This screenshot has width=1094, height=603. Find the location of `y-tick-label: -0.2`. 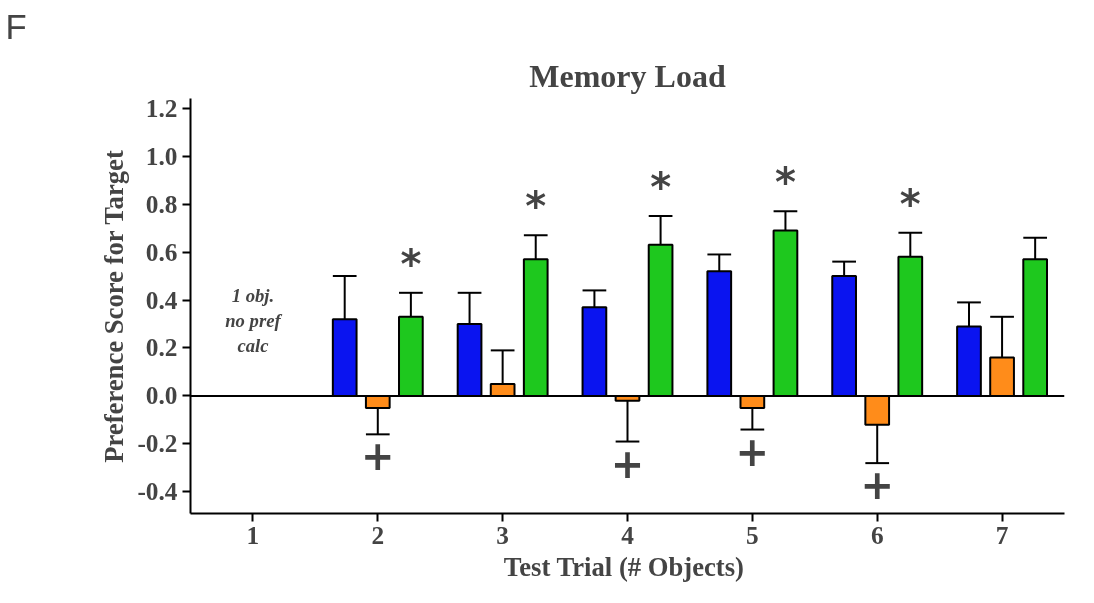

y-tick-label: -0.2 is located at coordinates (157, 443).